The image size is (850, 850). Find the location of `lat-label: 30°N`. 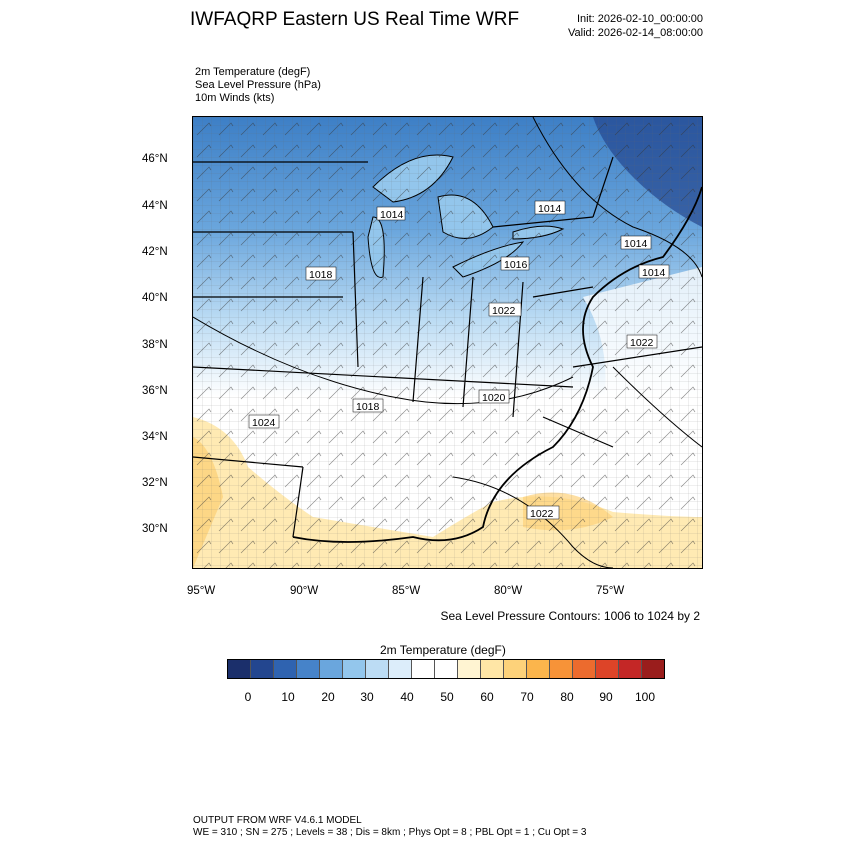

lat-label: 30°N is located at coordinates (155, 529).